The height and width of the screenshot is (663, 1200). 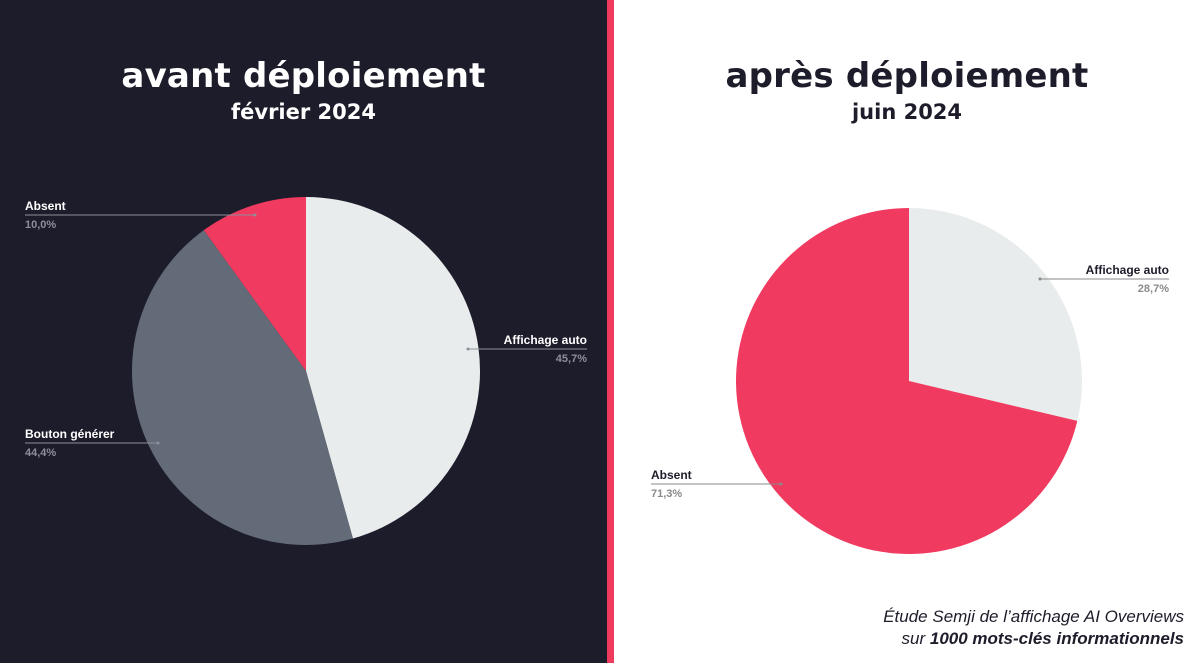 What do you see at coordinates (1056, 638) in the screenshot?
I see `caption-bold: 1000 mots-clés informationnels` at bounding box center [1056, 638].